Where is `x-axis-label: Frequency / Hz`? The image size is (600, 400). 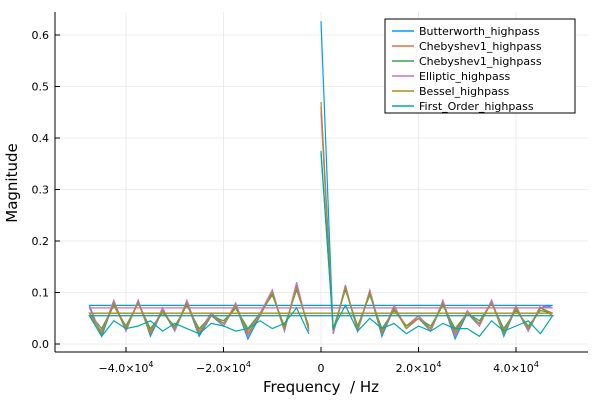
x-axis-label: Frequency / Hz is located at coordinates (321, 387).